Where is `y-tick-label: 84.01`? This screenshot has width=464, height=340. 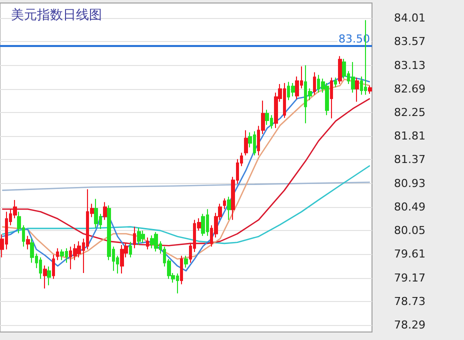 y-tick-label: 84.01 is located at coordinates (410, 18).